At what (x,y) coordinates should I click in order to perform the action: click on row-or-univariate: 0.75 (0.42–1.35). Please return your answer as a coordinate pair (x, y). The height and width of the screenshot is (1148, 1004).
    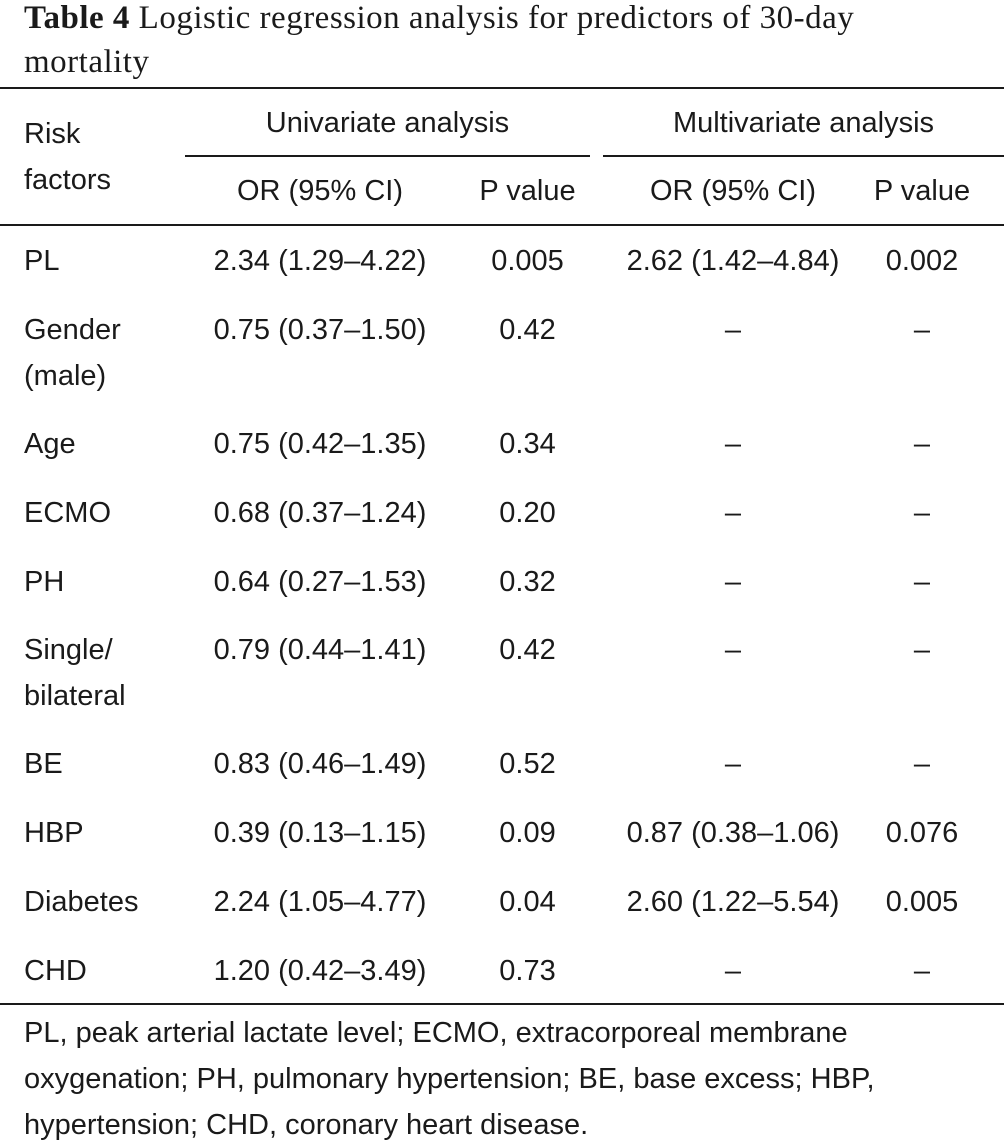
    Looking at the image, I should click on (320, 444).